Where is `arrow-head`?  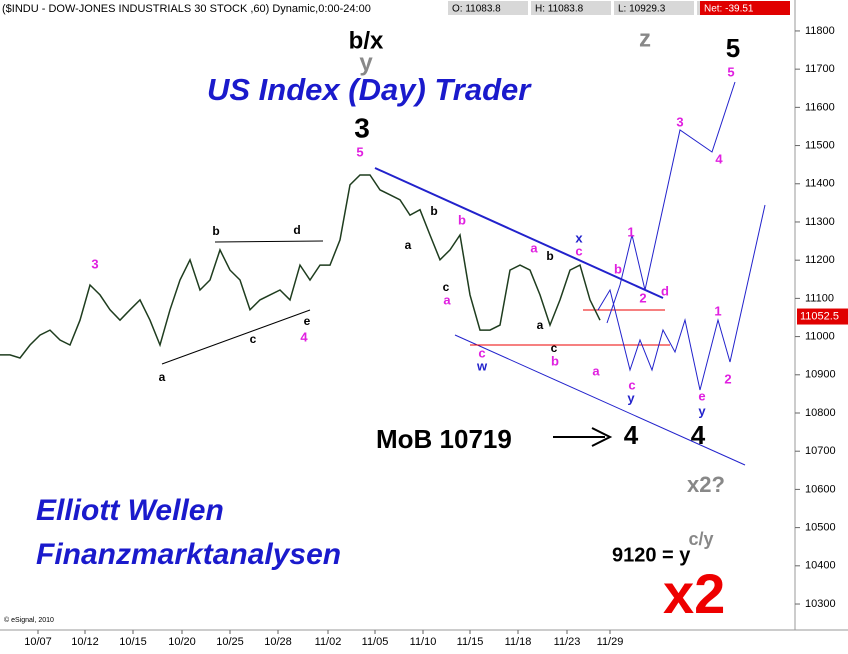
arrow-head is located at coordinates (602, 437).